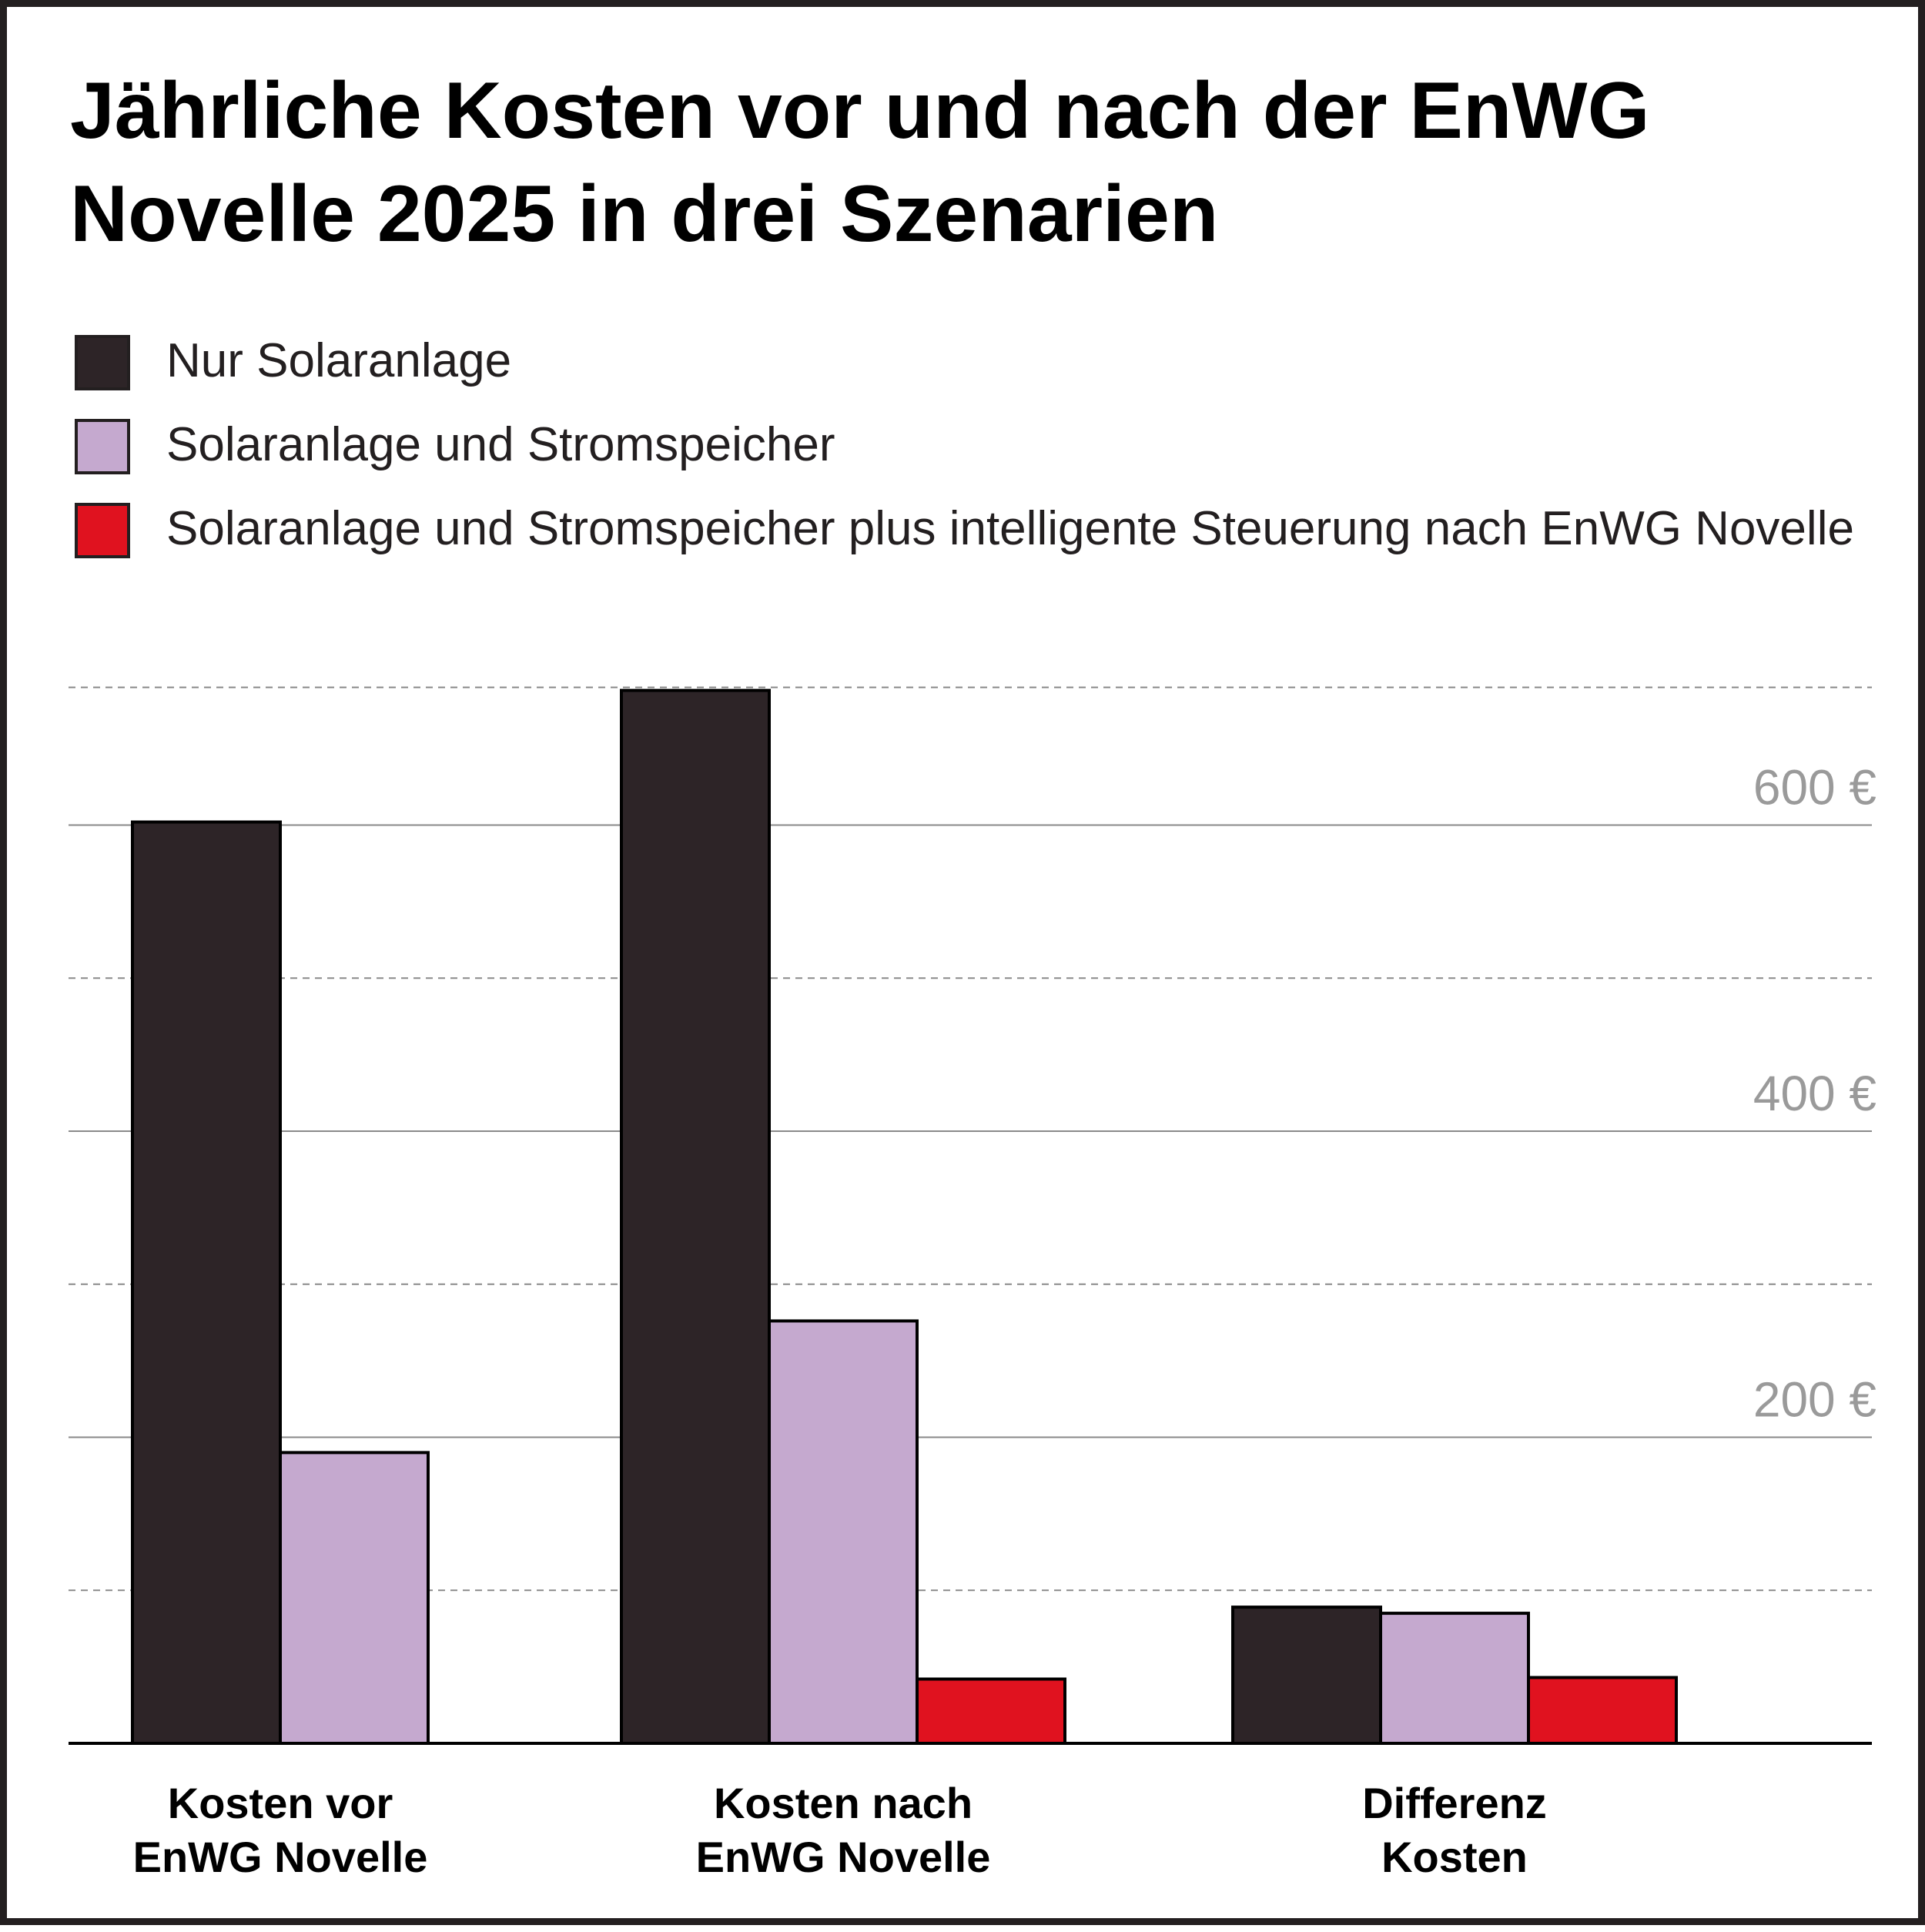 The width and height of the screenshot is (1925, 1932). I want to click on category-label-3-line-2: Kosten, so click(1454, 1857).